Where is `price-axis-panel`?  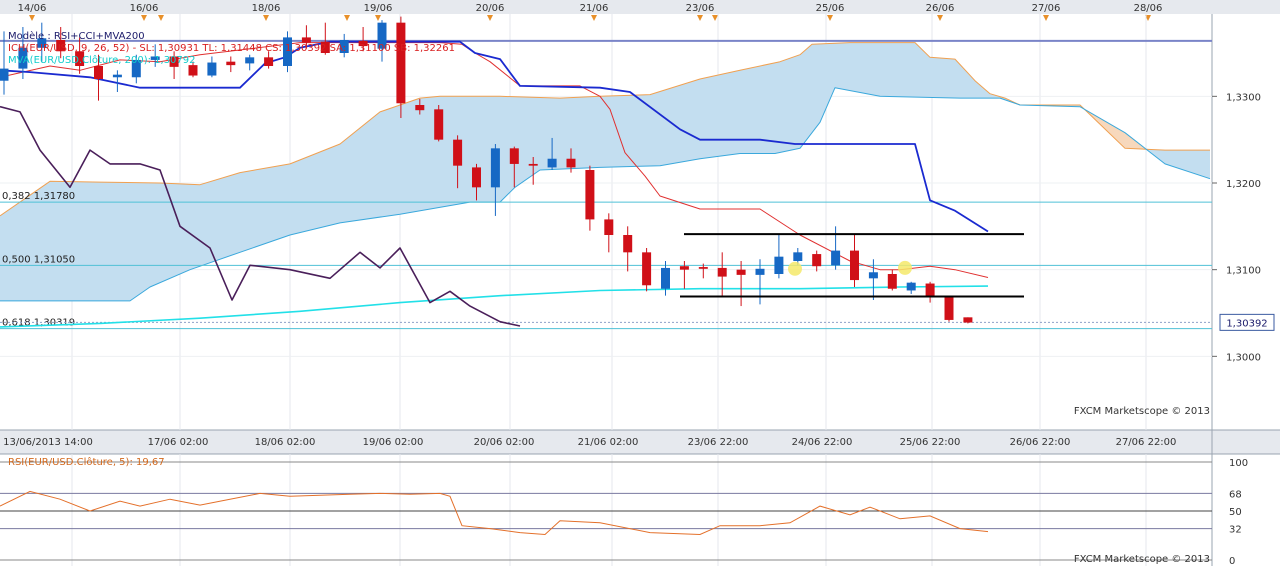
price-axis-panel is located at coordinates (1246, 222).